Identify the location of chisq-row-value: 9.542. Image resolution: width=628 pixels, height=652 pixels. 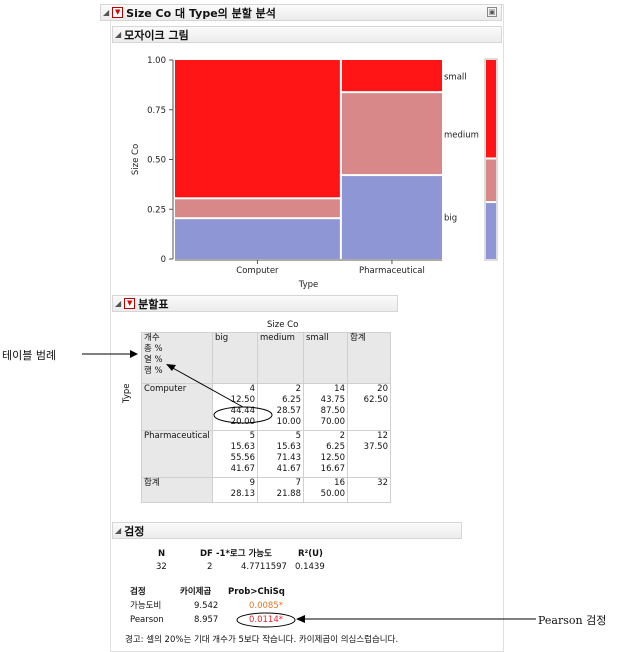
(206, 606).